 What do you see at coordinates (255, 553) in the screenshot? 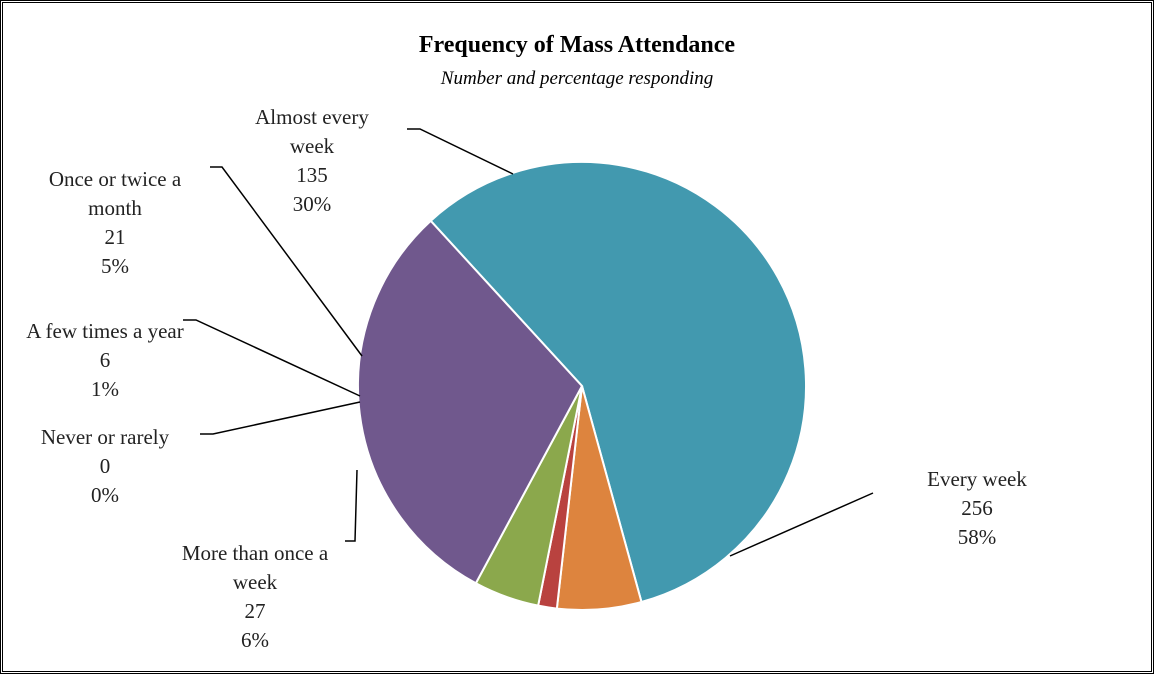
I see `slice-label: More than once a` at bounding box center [255, 553].